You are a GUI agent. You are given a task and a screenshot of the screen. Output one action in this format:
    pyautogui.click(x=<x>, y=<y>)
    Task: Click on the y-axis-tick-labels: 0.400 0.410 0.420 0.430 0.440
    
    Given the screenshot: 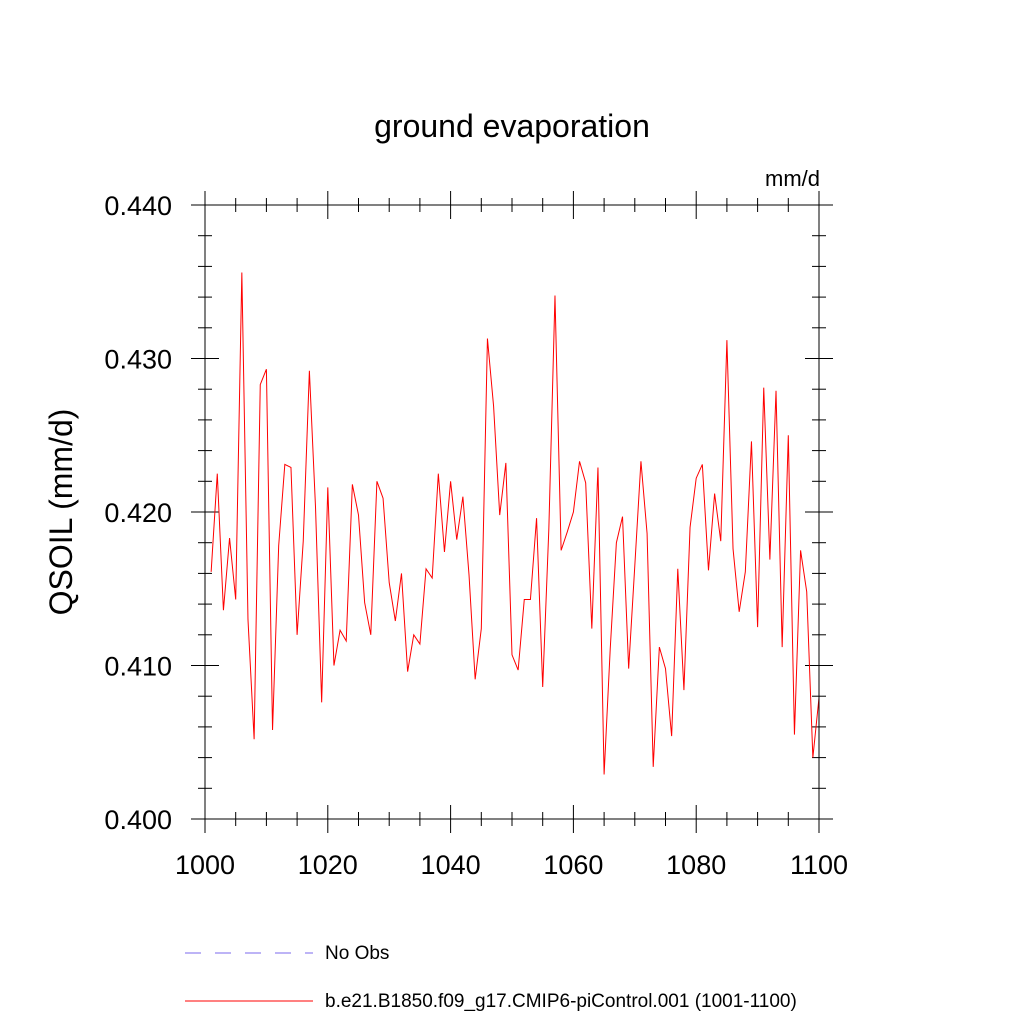 What is the action you would take?
    pyautogui.click(x=138, y=513)
    